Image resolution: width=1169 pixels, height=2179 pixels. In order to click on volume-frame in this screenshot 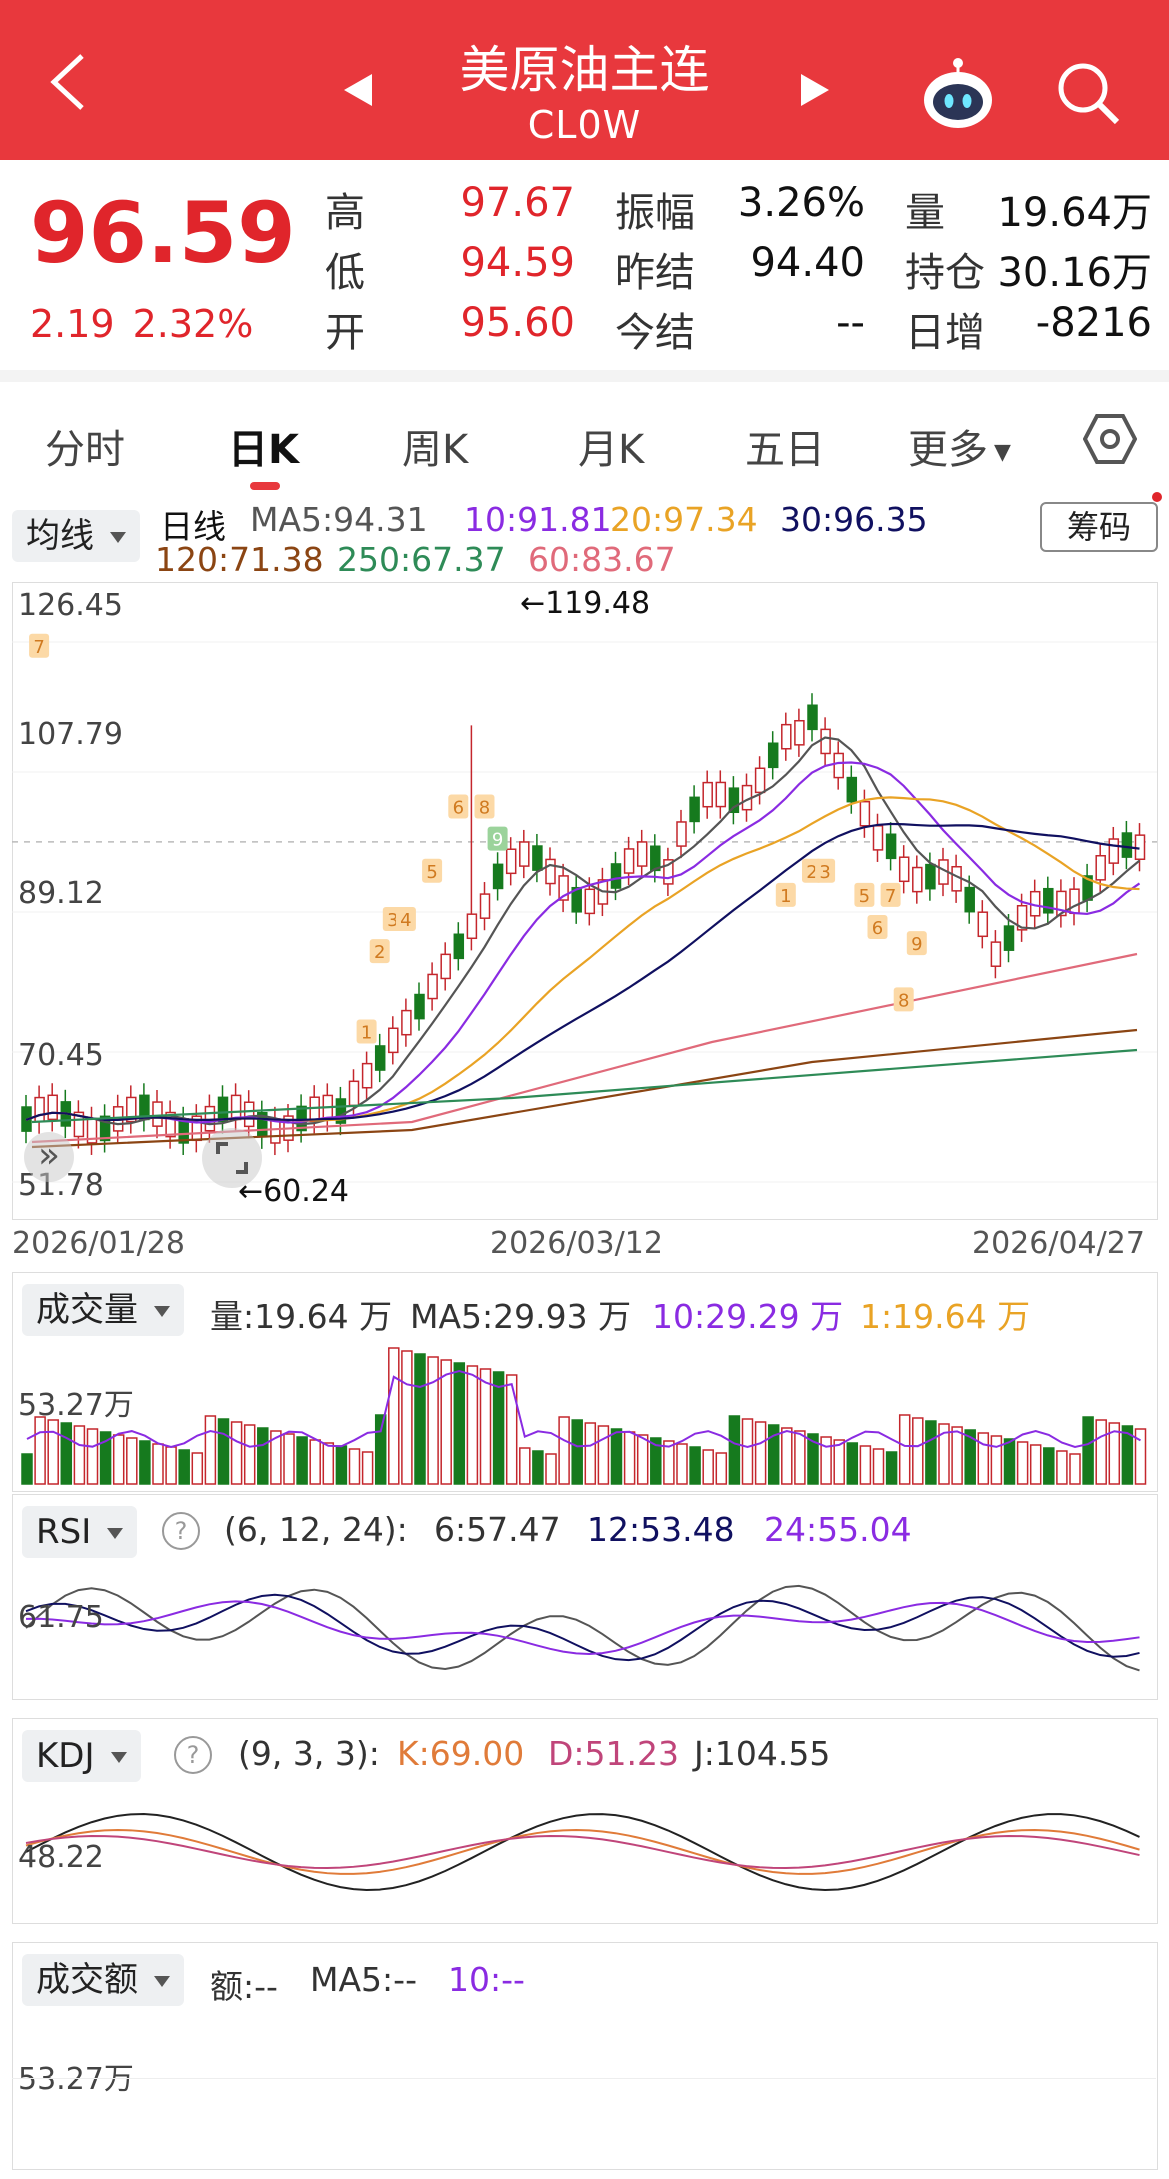, I will do `click(585, 1382)`.